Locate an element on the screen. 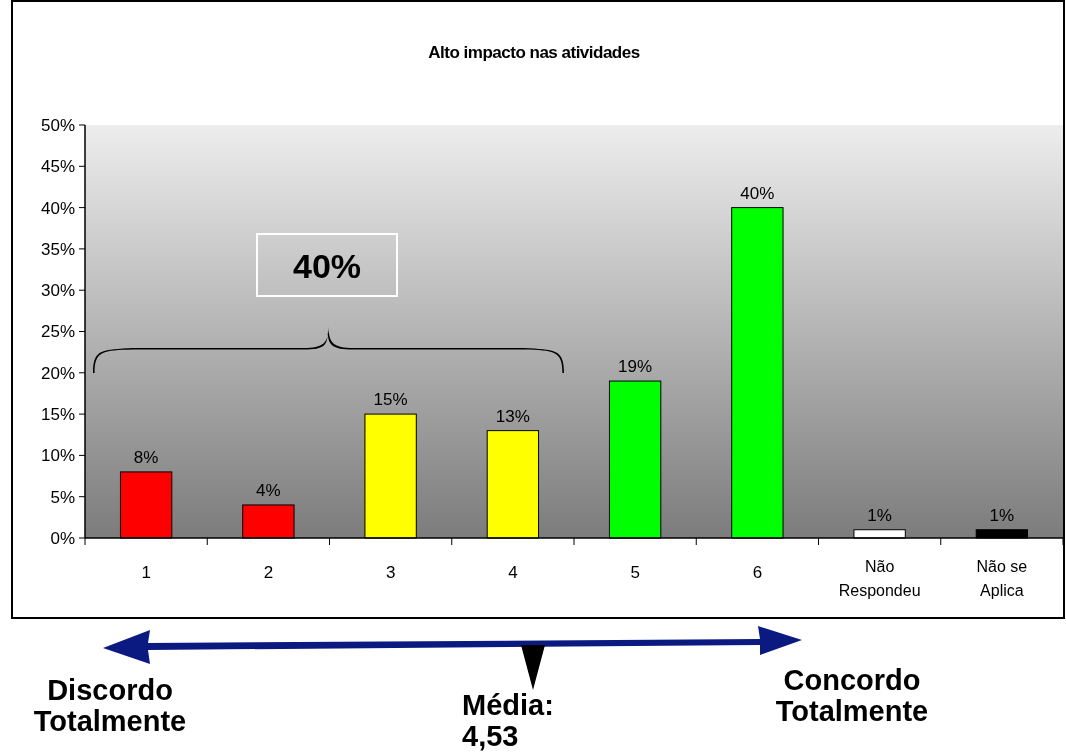 Image resolution: width=1066 pixels, height=752 pixels. y-tick-label: 5% is located at coordinates (62, 497).